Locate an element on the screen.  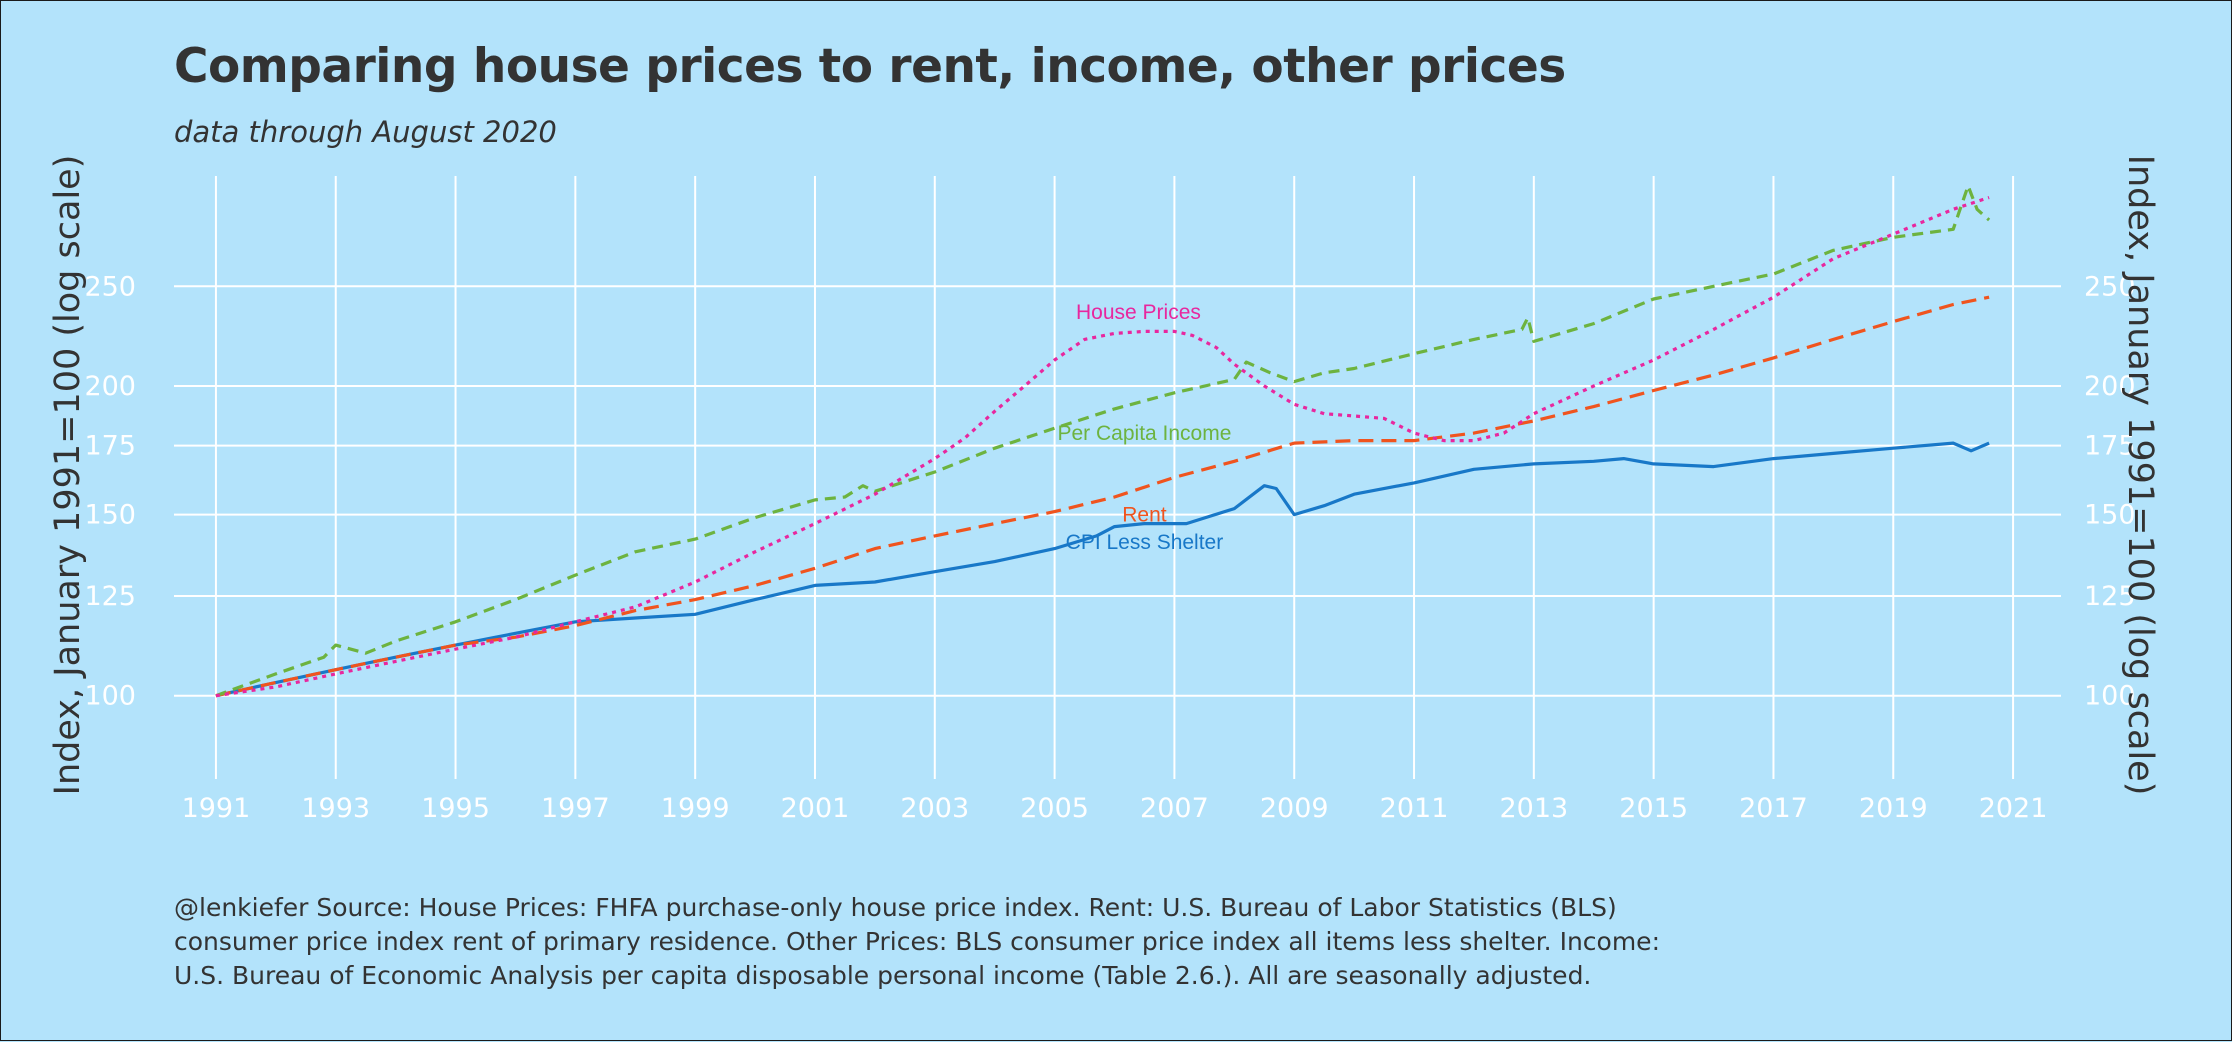
series-label-per-capita-income: Per Capita Income is located at coordinates (1144, 433).